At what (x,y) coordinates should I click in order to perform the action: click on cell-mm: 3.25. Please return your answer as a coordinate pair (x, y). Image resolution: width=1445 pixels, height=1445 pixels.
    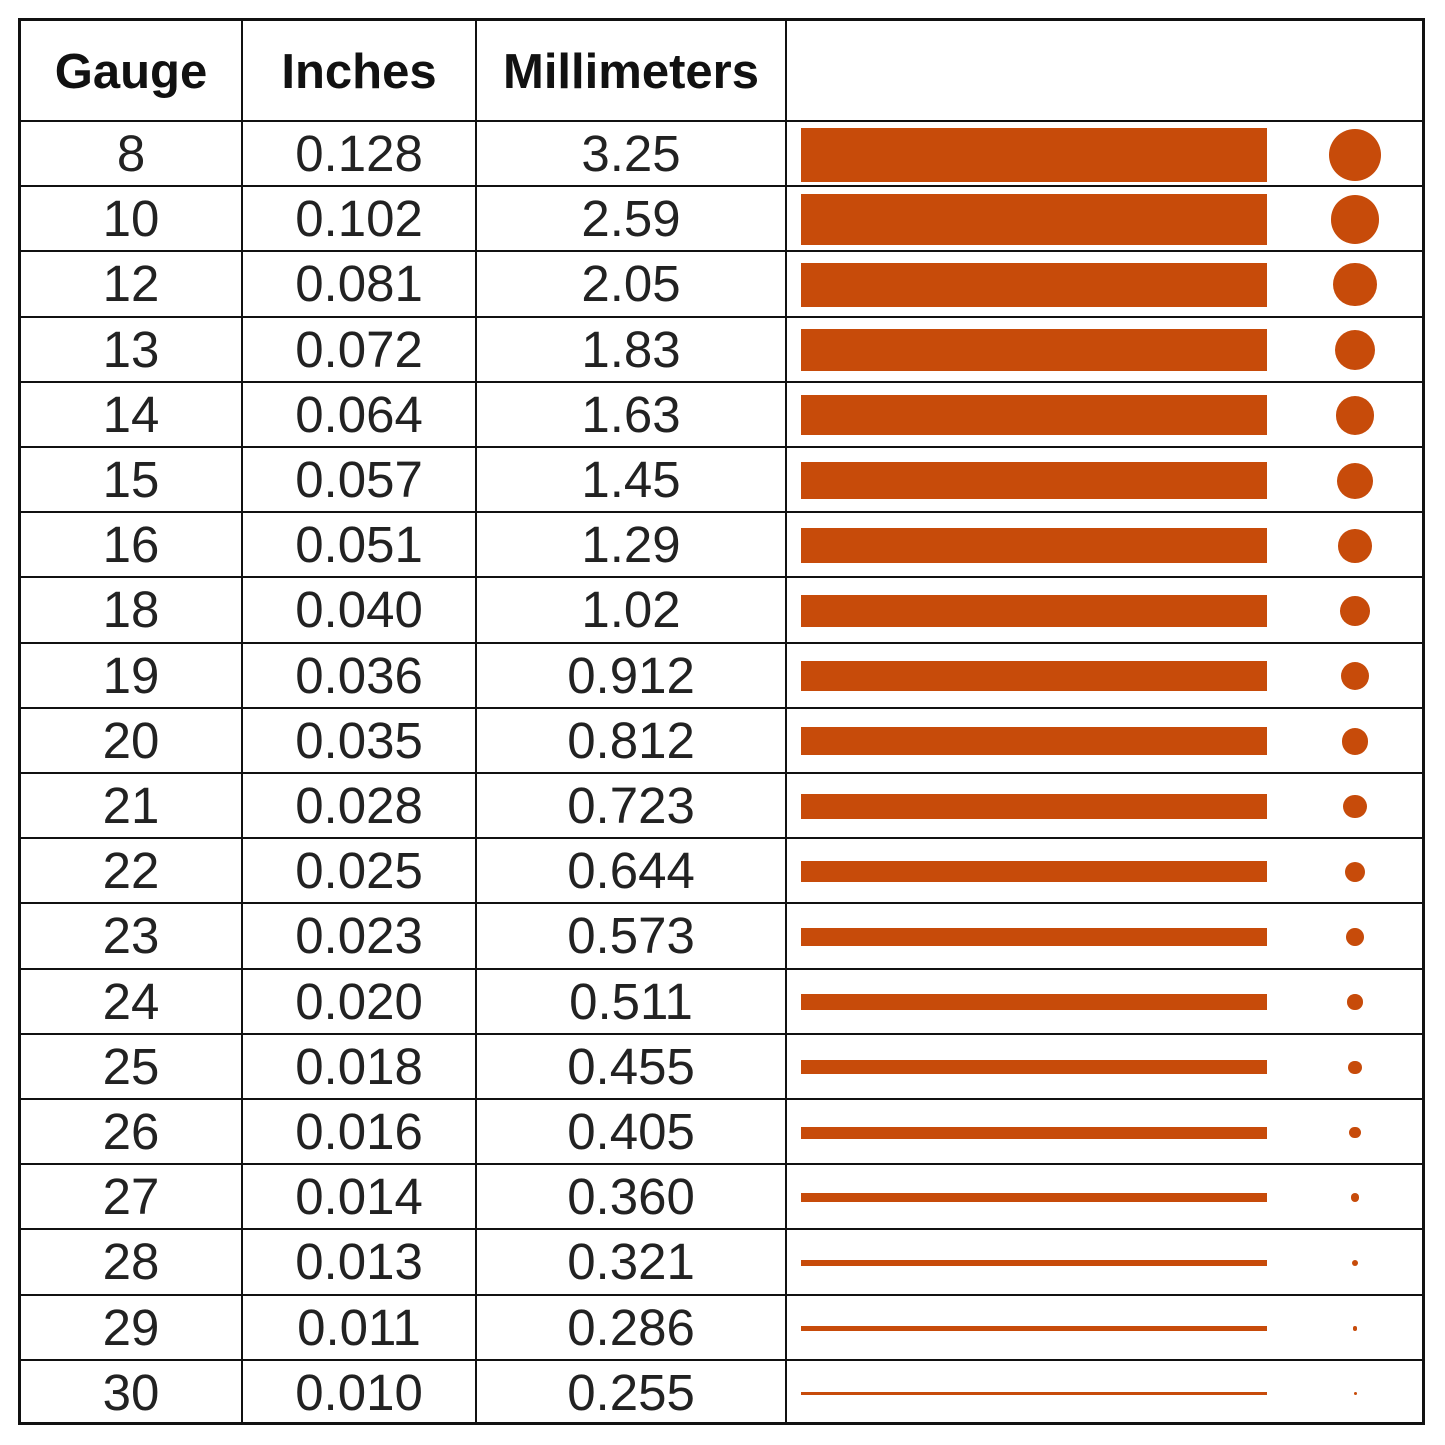
    Looking at the image, I should click on (630, 154).